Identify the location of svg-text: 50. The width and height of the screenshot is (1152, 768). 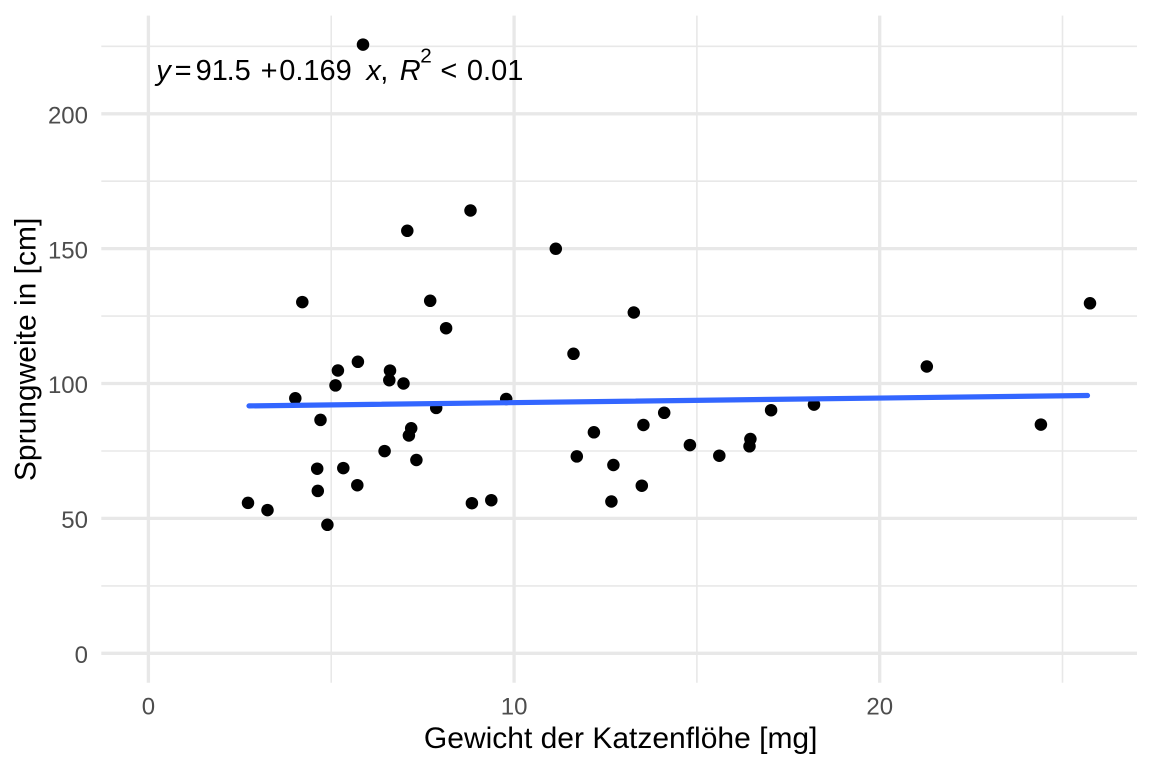
(74, 520).